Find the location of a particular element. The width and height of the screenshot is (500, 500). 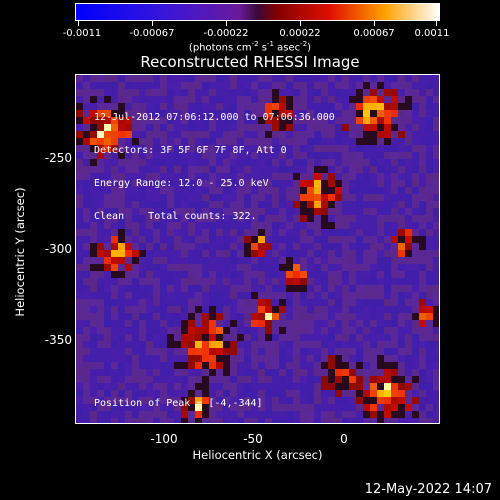

colorbar-tick-label: -0.00067 is located at coordinates (152, 33).